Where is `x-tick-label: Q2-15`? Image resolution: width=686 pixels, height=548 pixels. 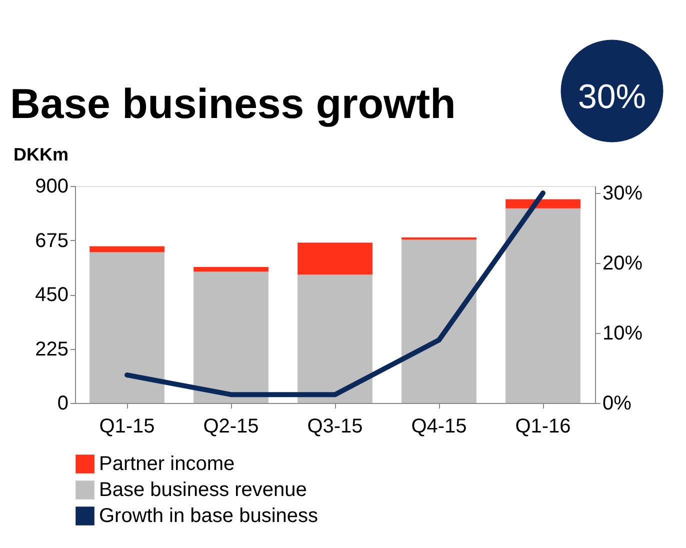
x-tick-label: Q2-15 is located at coordinates (231, 427).